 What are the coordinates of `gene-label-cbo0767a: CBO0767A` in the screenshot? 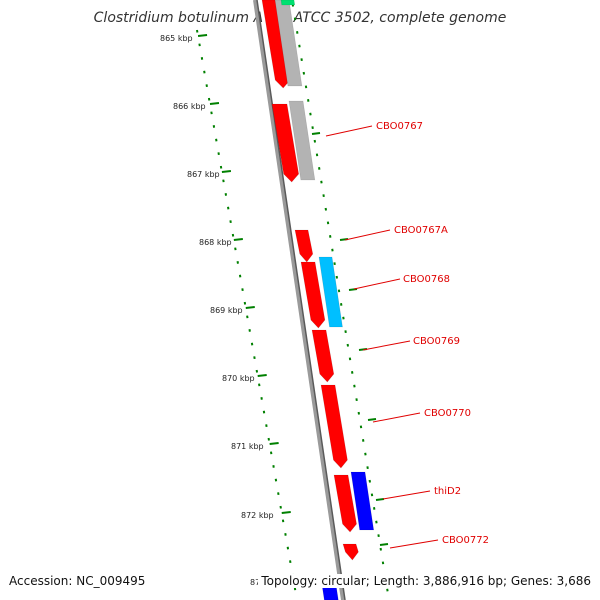 It's located at (421, 230).